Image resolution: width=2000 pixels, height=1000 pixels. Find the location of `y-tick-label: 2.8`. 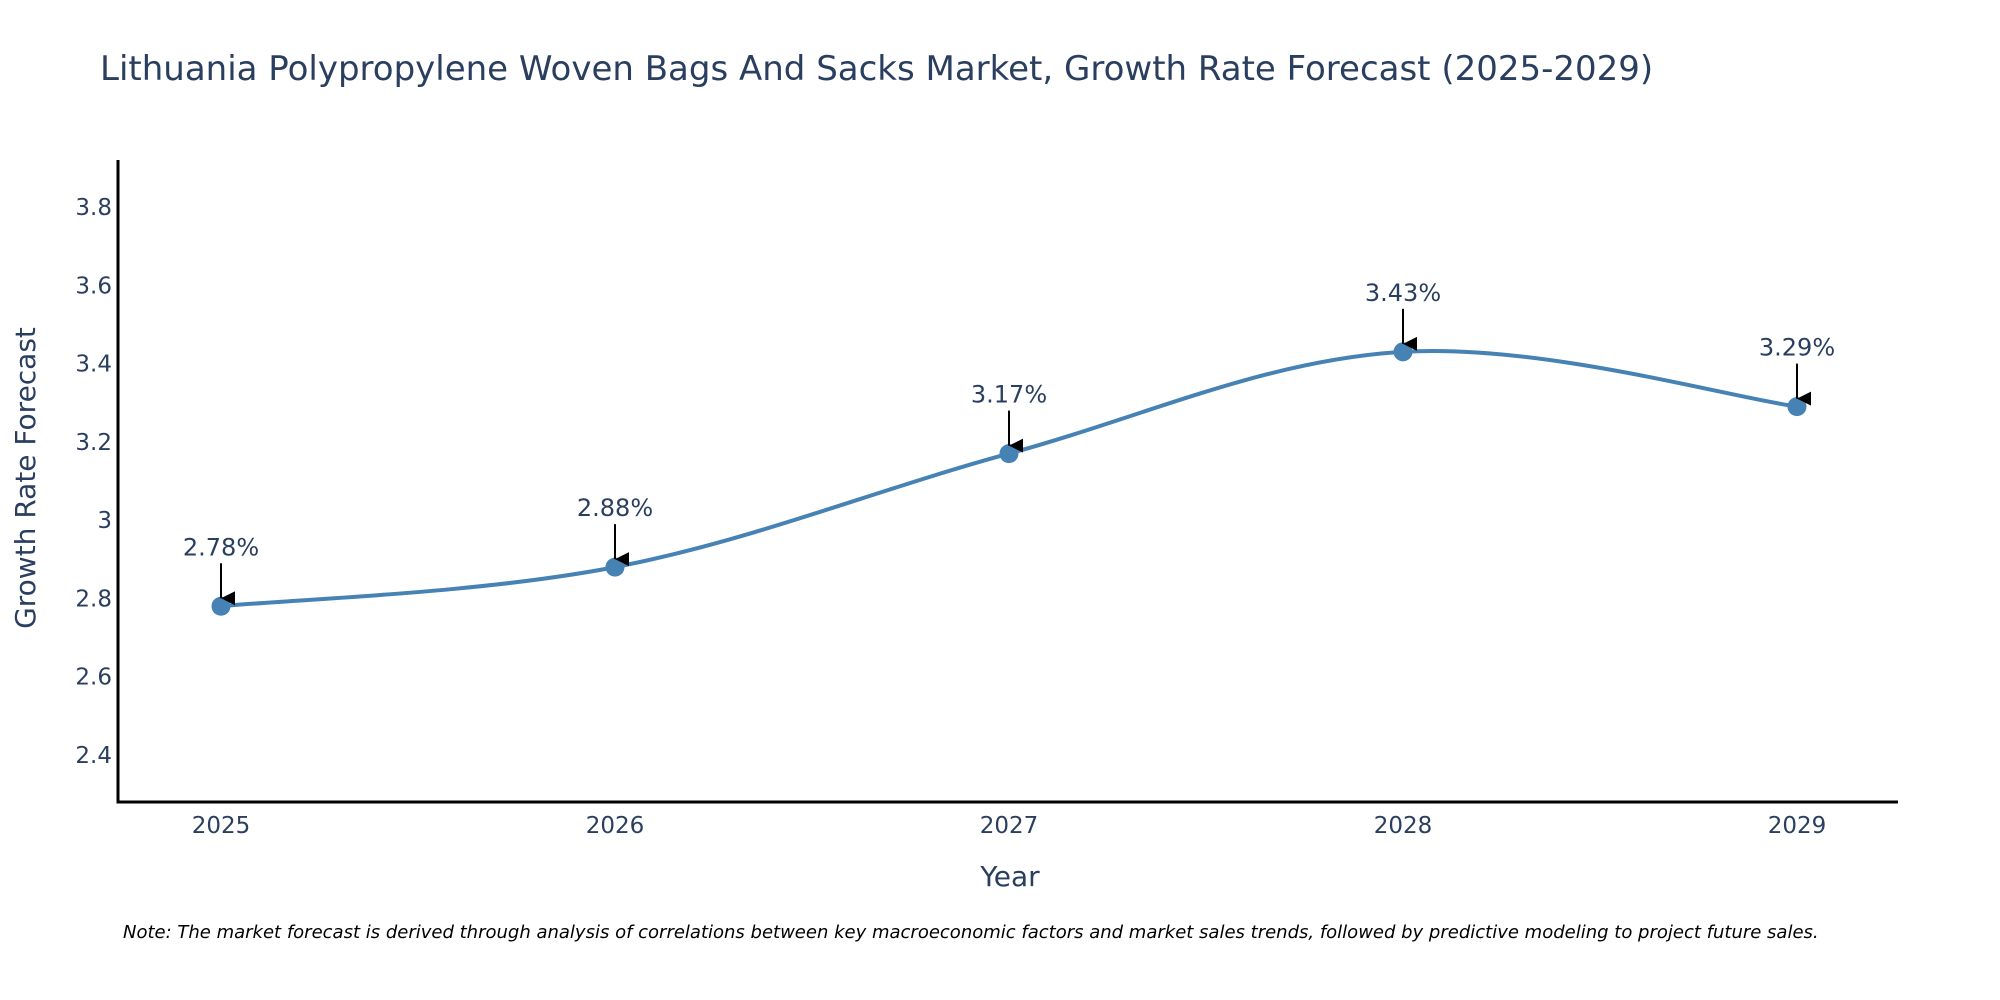

y-tick-label: 2.8 is located at coordinates (93, 599).